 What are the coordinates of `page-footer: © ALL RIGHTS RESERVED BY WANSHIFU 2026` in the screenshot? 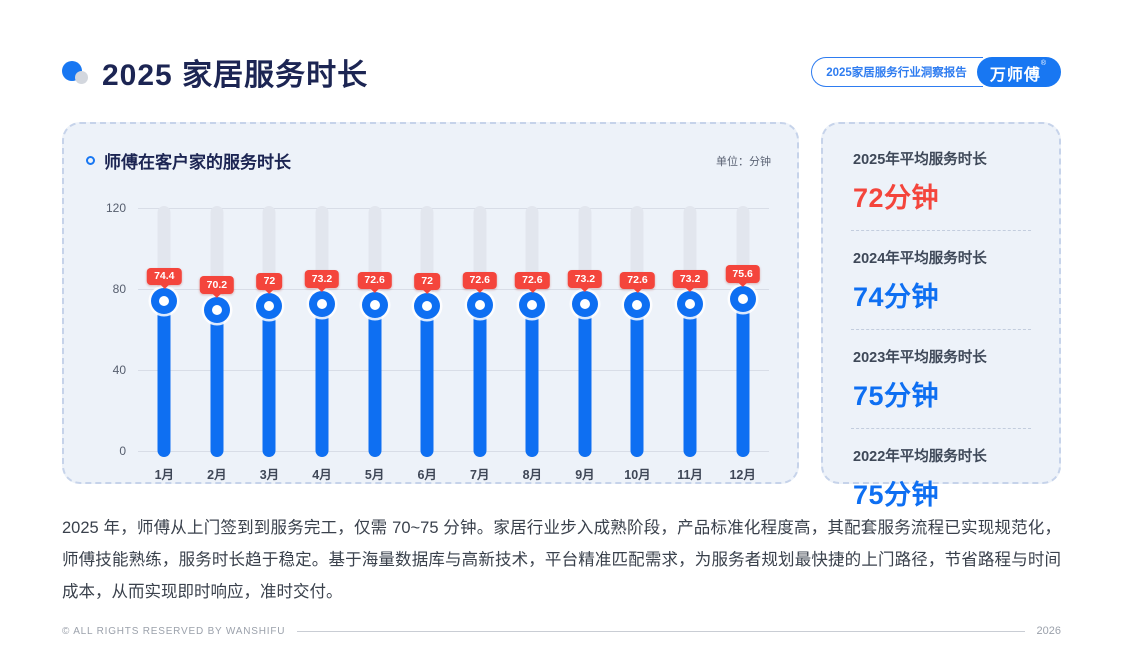 It's located at (561, 631).